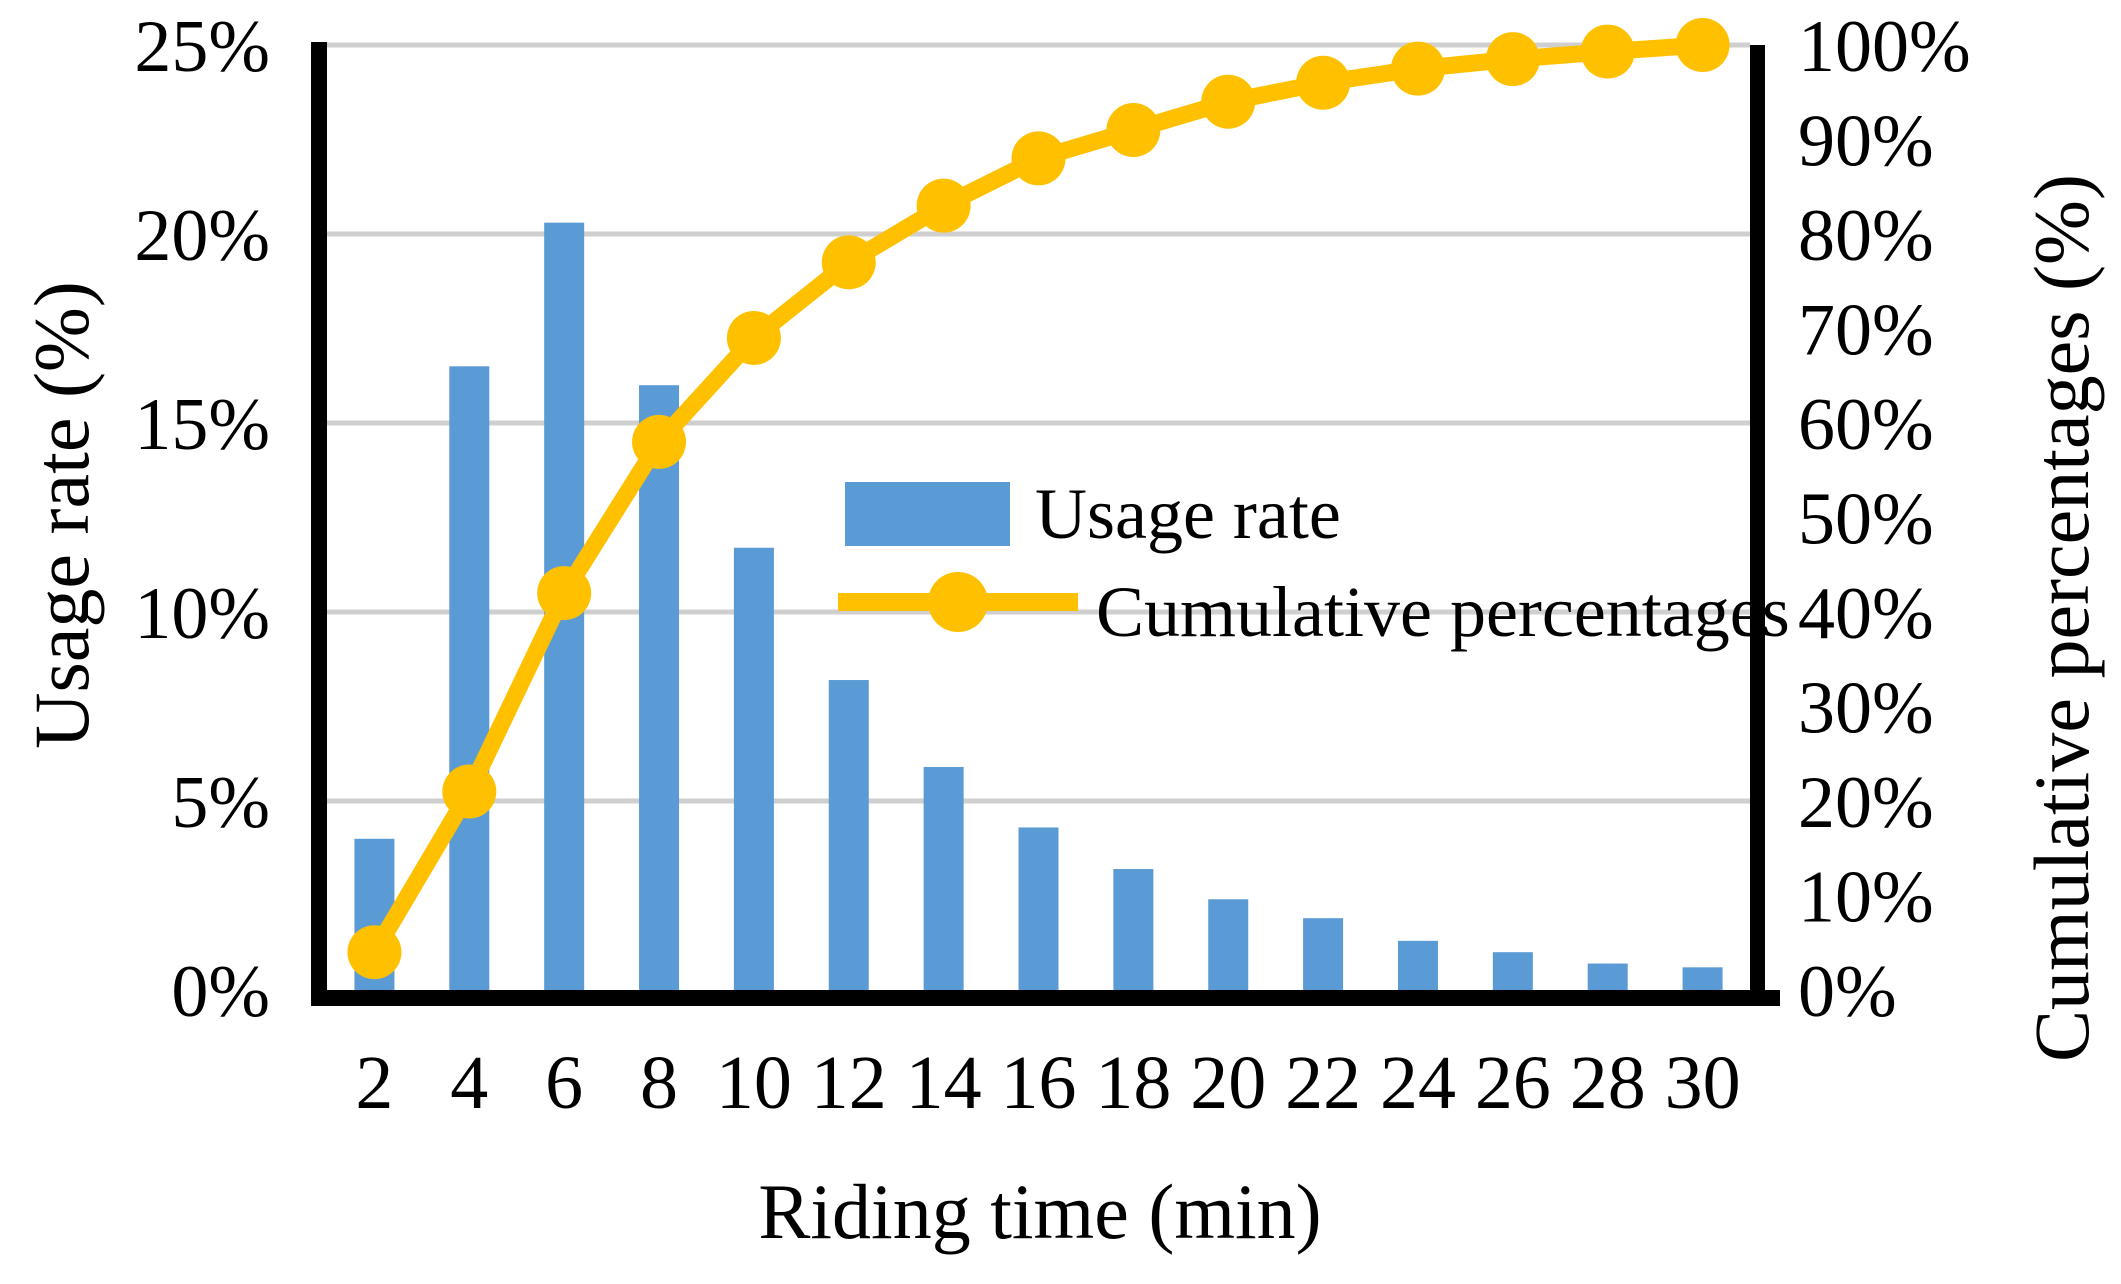 The image size is (2121, 1284). What do you see at coordinates (1417, 68) in the screenshot?
I see `cumulative-marker-24min` at bounding box center [1417, 68].